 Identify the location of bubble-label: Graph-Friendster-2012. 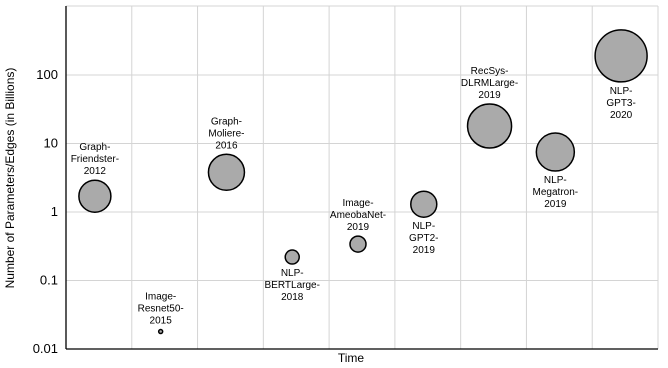
(95, 159).